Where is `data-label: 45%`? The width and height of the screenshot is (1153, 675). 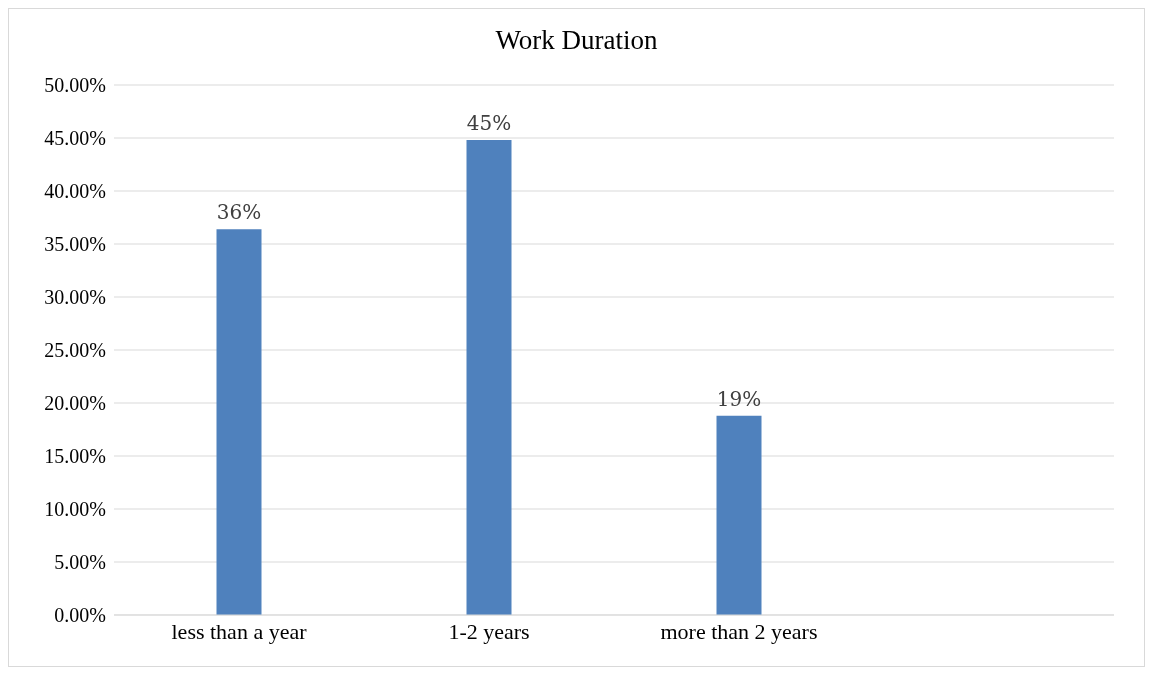
data-label: 45% is located at coordinates (489, 123).